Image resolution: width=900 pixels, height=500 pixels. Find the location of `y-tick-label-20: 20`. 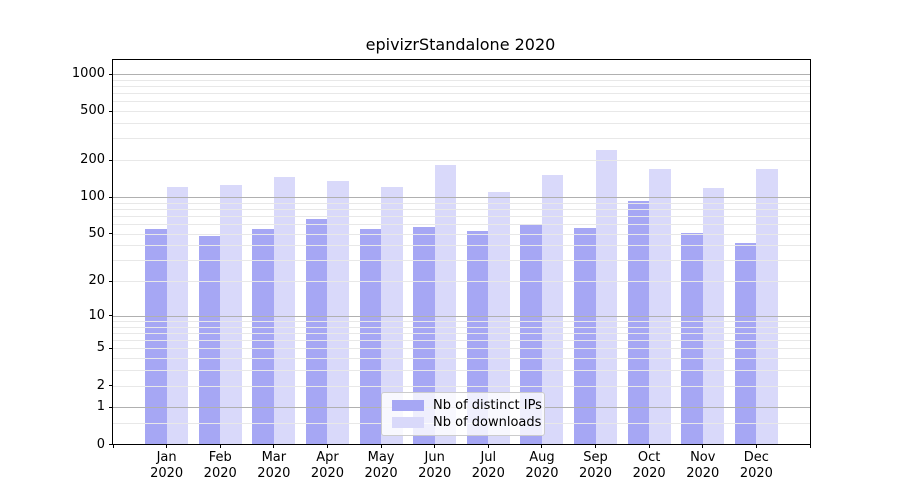

y-tick-label-20: 20 is located at coordinates (96, 281).